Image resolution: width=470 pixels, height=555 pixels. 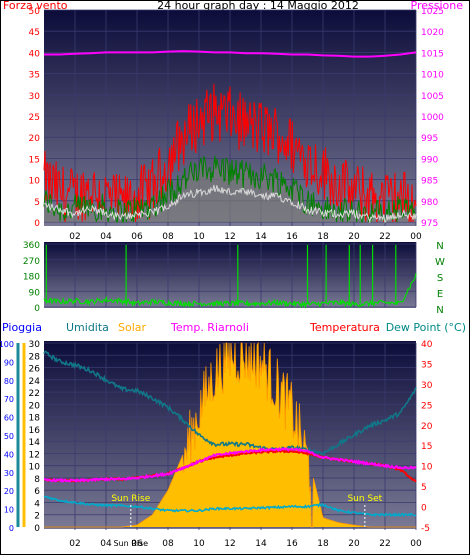 What do you see at coordinates (230, 276) in the screenshot?
I see `direction-series` at bounding box center [230, 276].